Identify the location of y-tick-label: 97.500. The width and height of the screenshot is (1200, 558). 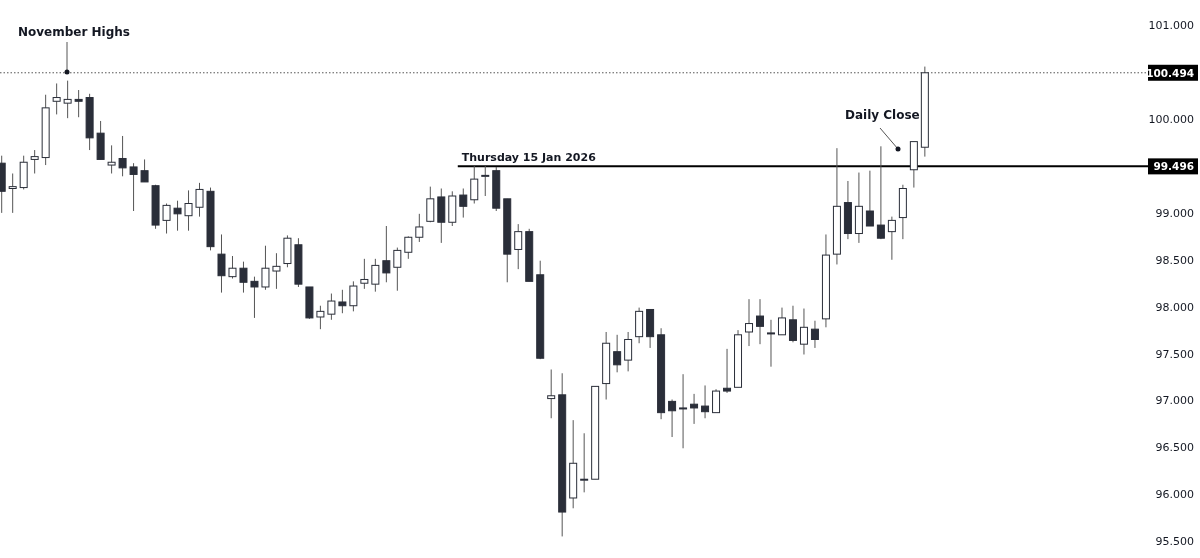
(1174, 354).